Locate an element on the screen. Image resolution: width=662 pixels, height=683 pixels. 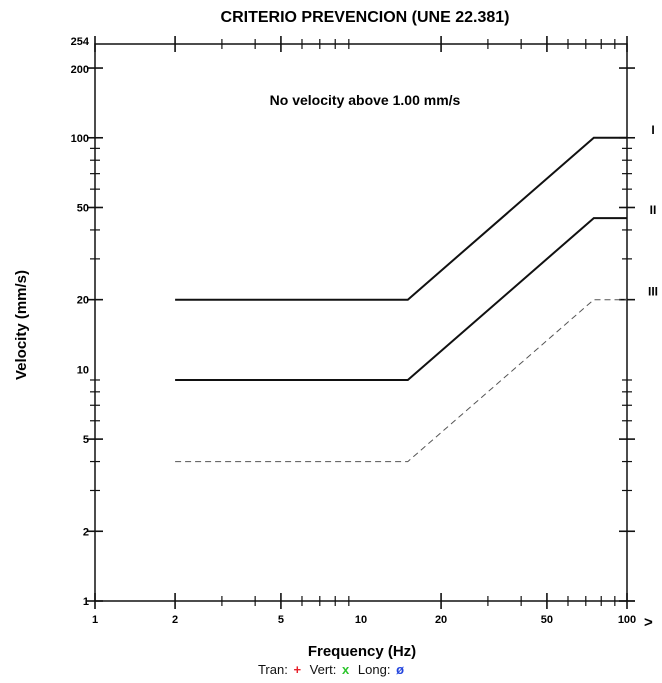
series-label-ii: II is located at coordinates (653, 210).